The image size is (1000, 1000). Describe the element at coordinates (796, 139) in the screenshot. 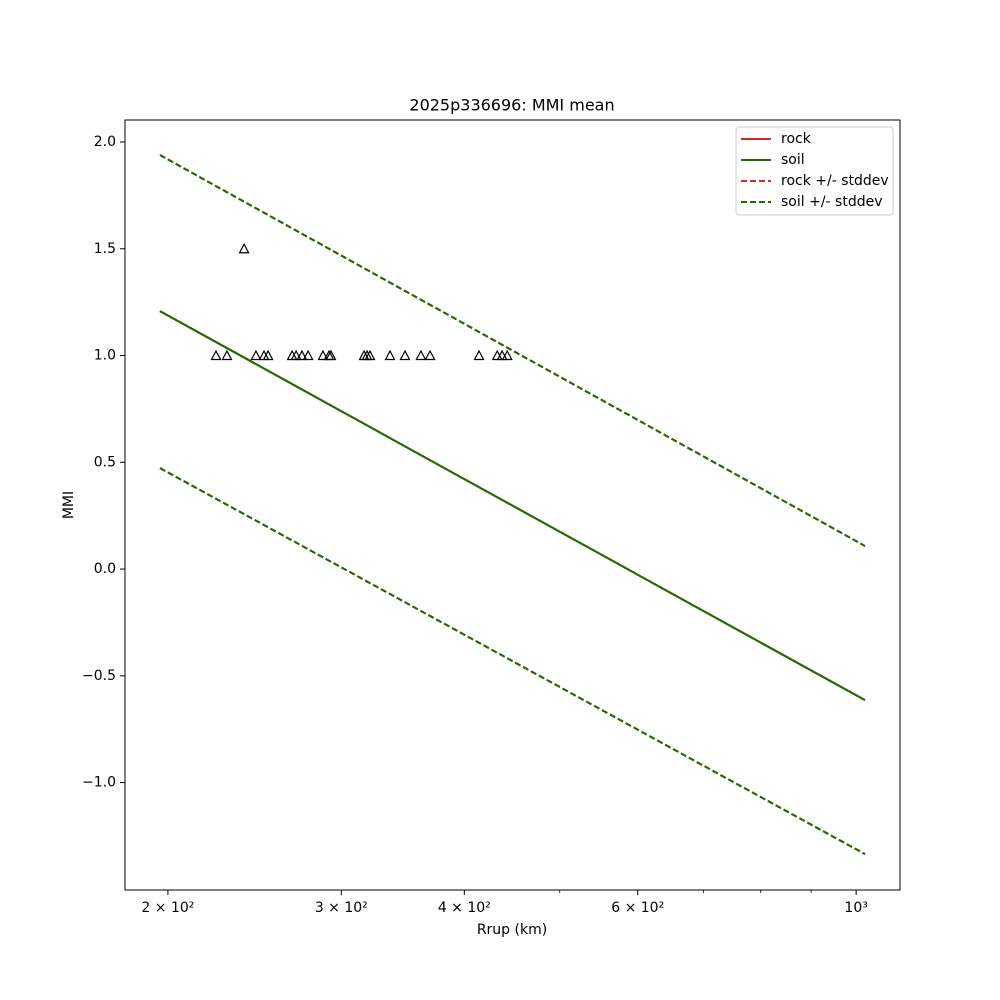

I see `legend-label: rock` at that location.